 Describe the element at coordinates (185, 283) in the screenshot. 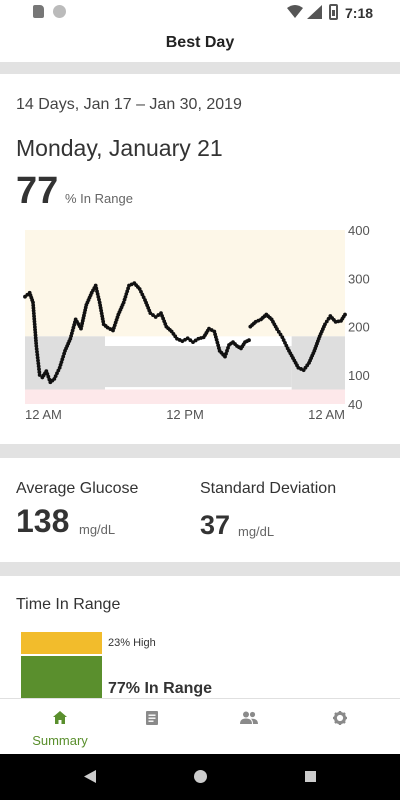

I see `high-zone` at that location.